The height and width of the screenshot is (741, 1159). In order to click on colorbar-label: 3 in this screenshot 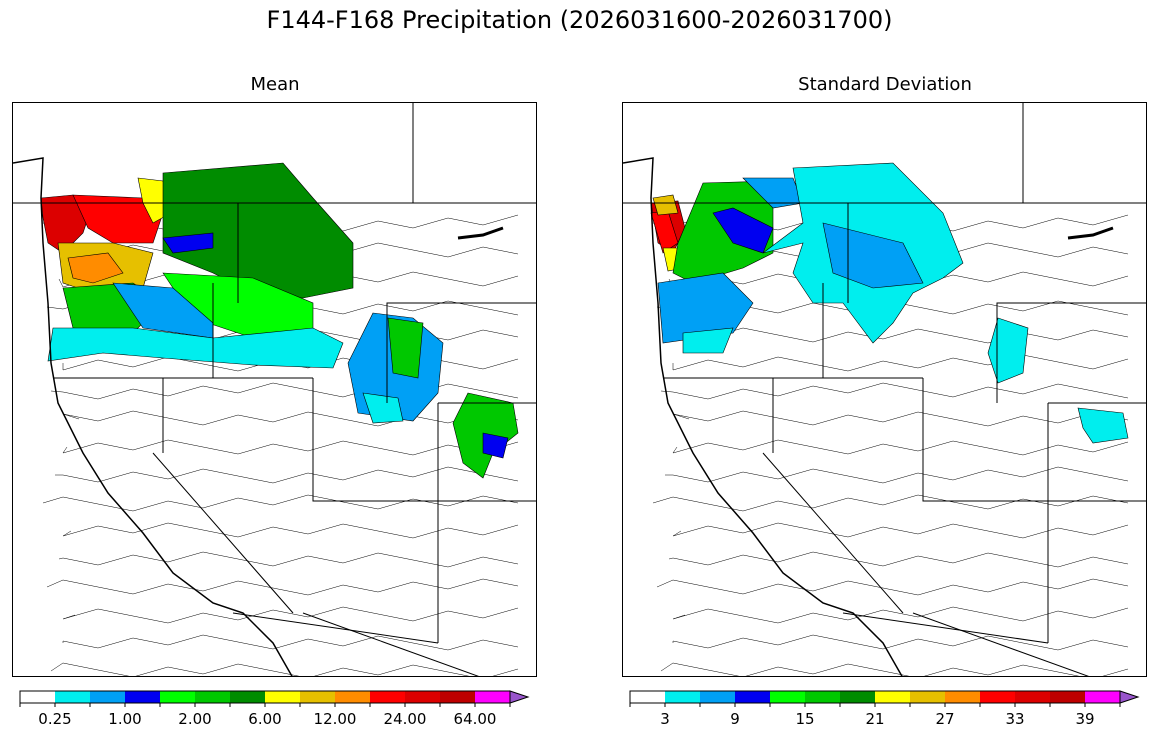, I will do `click(665, 719)`.